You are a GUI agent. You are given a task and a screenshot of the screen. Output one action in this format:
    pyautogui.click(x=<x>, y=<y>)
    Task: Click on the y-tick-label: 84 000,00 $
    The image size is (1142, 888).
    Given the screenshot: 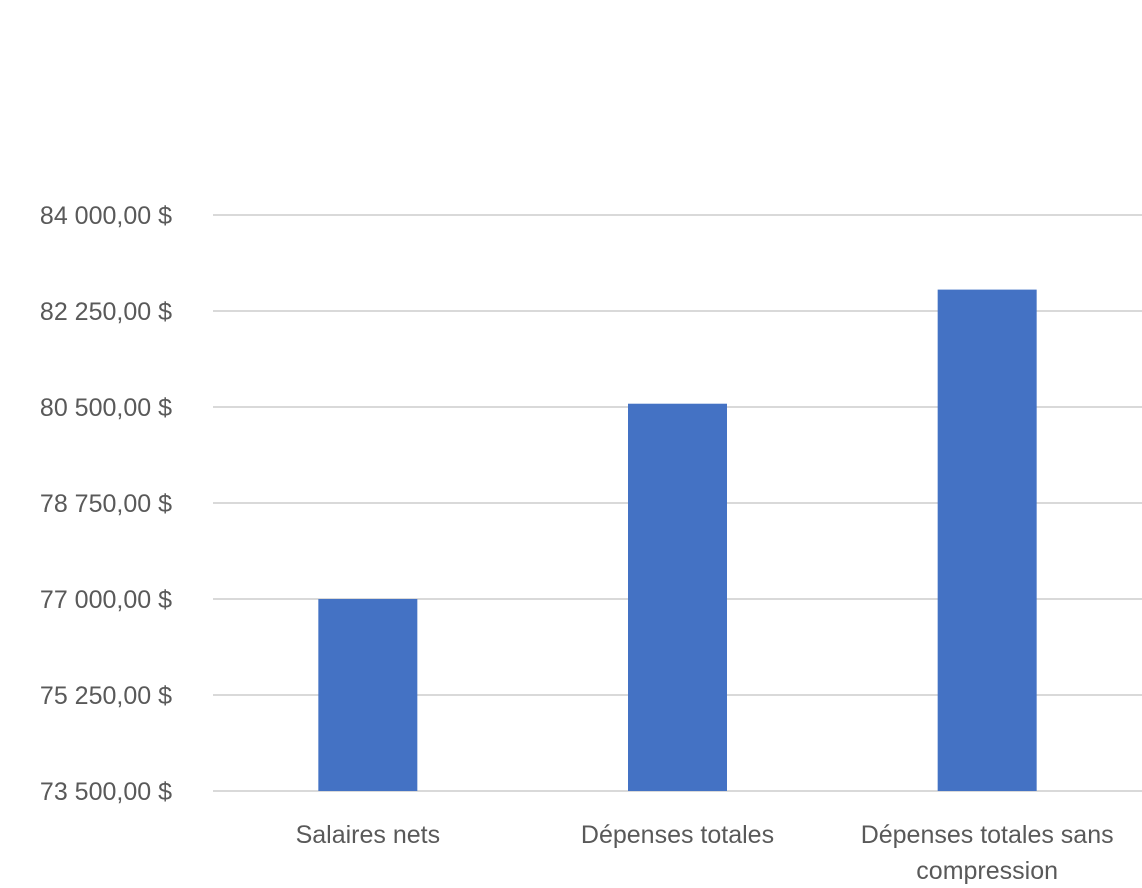 What is the action you would take?
    pyautogui.click(x=106, y=216)
    